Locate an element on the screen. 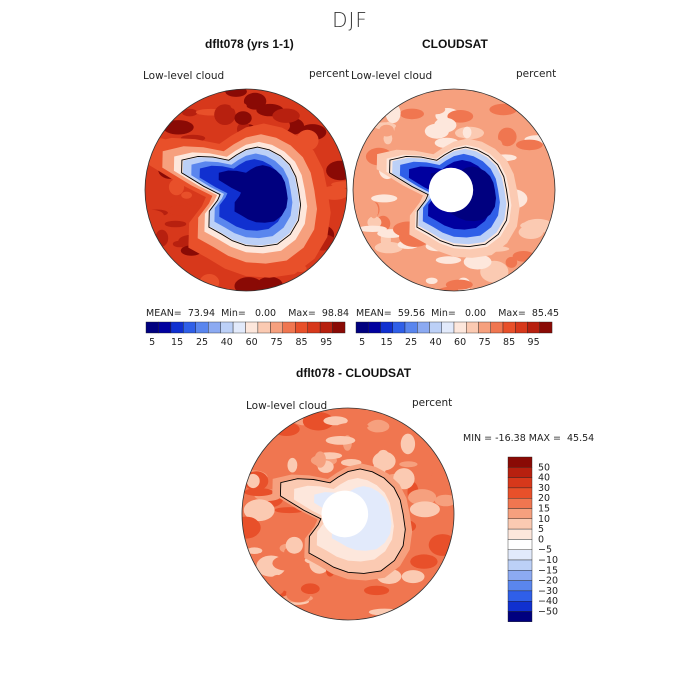  season-title: DJF is located at coordinates (350, 20).